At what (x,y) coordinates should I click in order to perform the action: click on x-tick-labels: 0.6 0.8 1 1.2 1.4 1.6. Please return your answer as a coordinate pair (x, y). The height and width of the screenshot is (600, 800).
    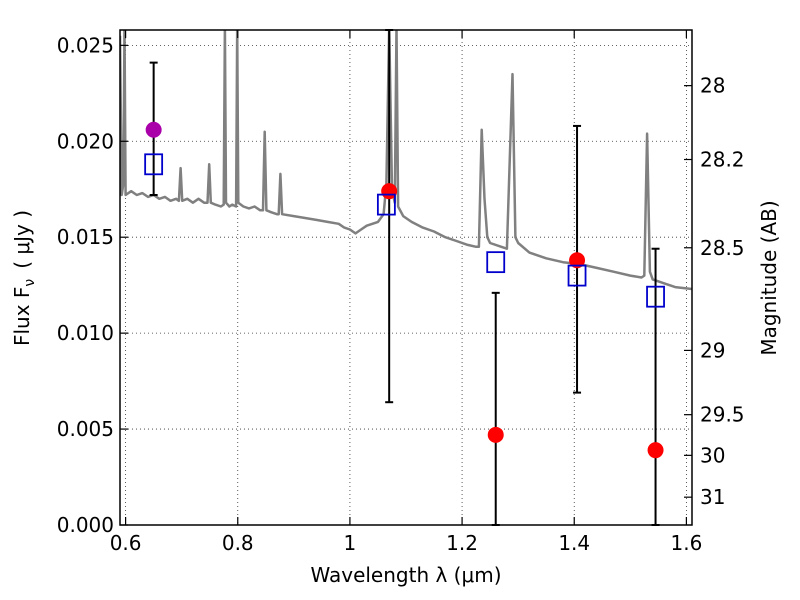
    Looking at the image, I should click on (406, 543).